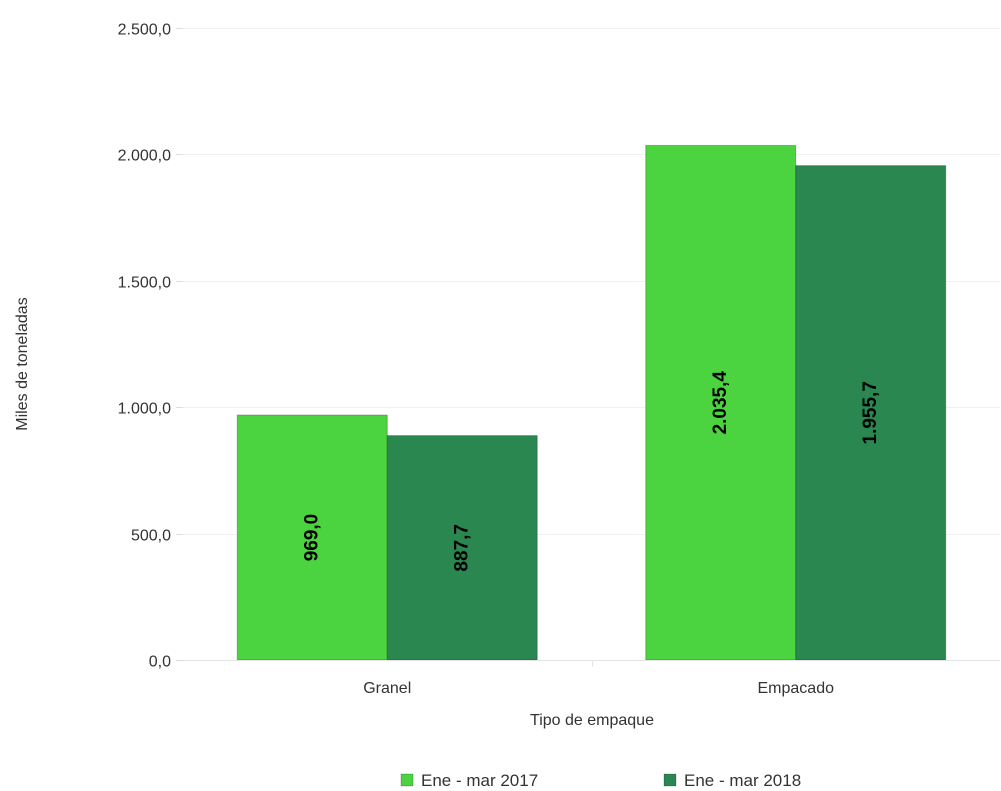  Describe the element at coordinates (796, 688) in the screenshot. I see `x-tick-label: Empacado` at that location.